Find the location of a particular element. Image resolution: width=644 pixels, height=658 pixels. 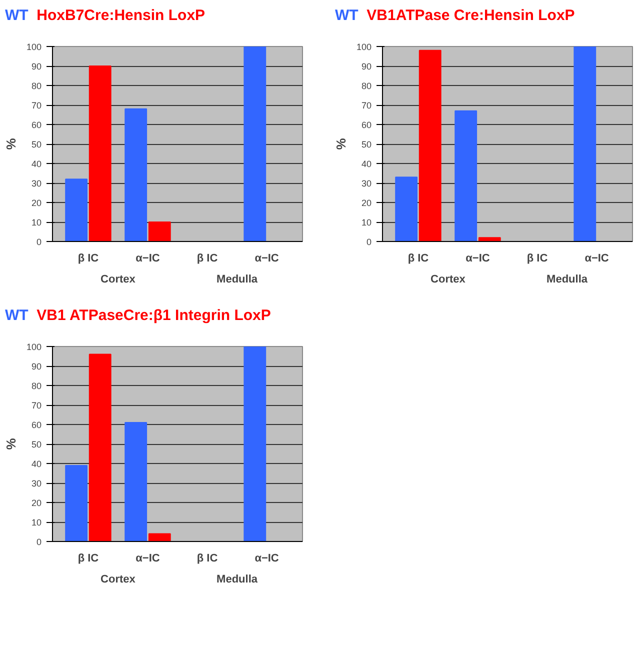

text: VB1 ATPaseCre:β1 Integrin LoxP is located at coordinates (153, 315).